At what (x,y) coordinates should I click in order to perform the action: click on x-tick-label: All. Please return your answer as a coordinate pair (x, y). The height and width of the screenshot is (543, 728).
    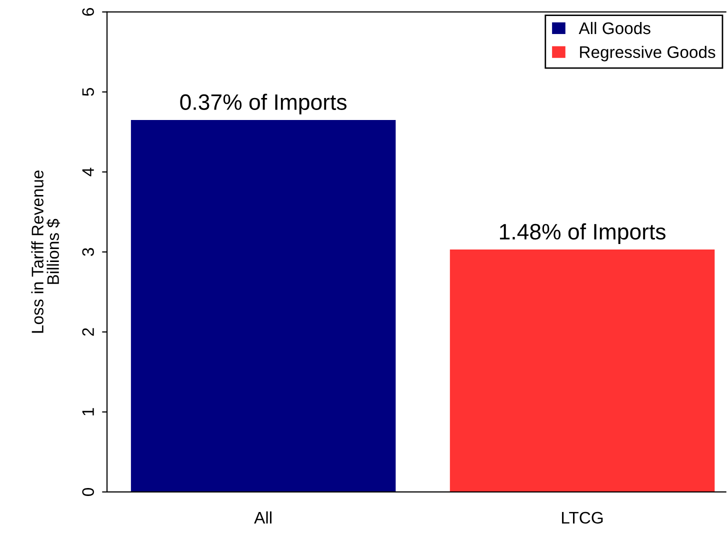
    Looking at the image, I should click on (263, 517).